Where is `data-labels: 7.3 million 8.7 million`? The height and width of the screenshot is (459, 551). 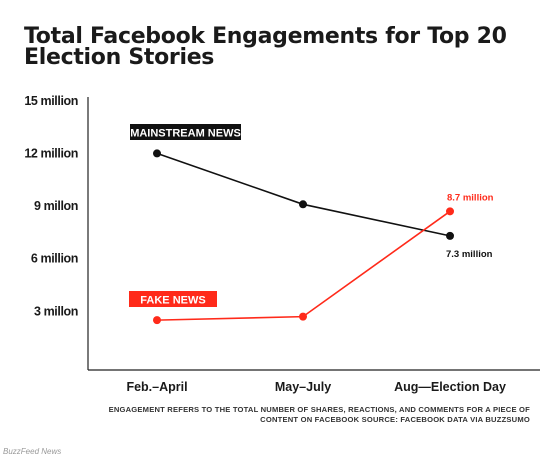
data-labels: 7.3 million 8.7 million is located at coordinates (470, 226).